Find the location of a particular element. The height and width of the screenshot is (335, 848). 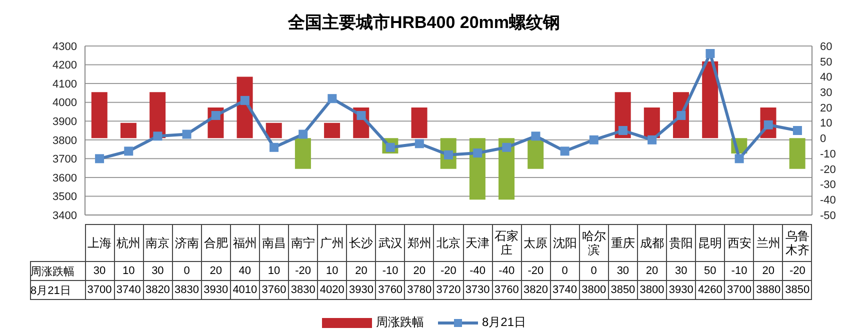

chart-title: 全国主要城市HRB400 20mm螺纹钢 is located at coordinates (424, 23).